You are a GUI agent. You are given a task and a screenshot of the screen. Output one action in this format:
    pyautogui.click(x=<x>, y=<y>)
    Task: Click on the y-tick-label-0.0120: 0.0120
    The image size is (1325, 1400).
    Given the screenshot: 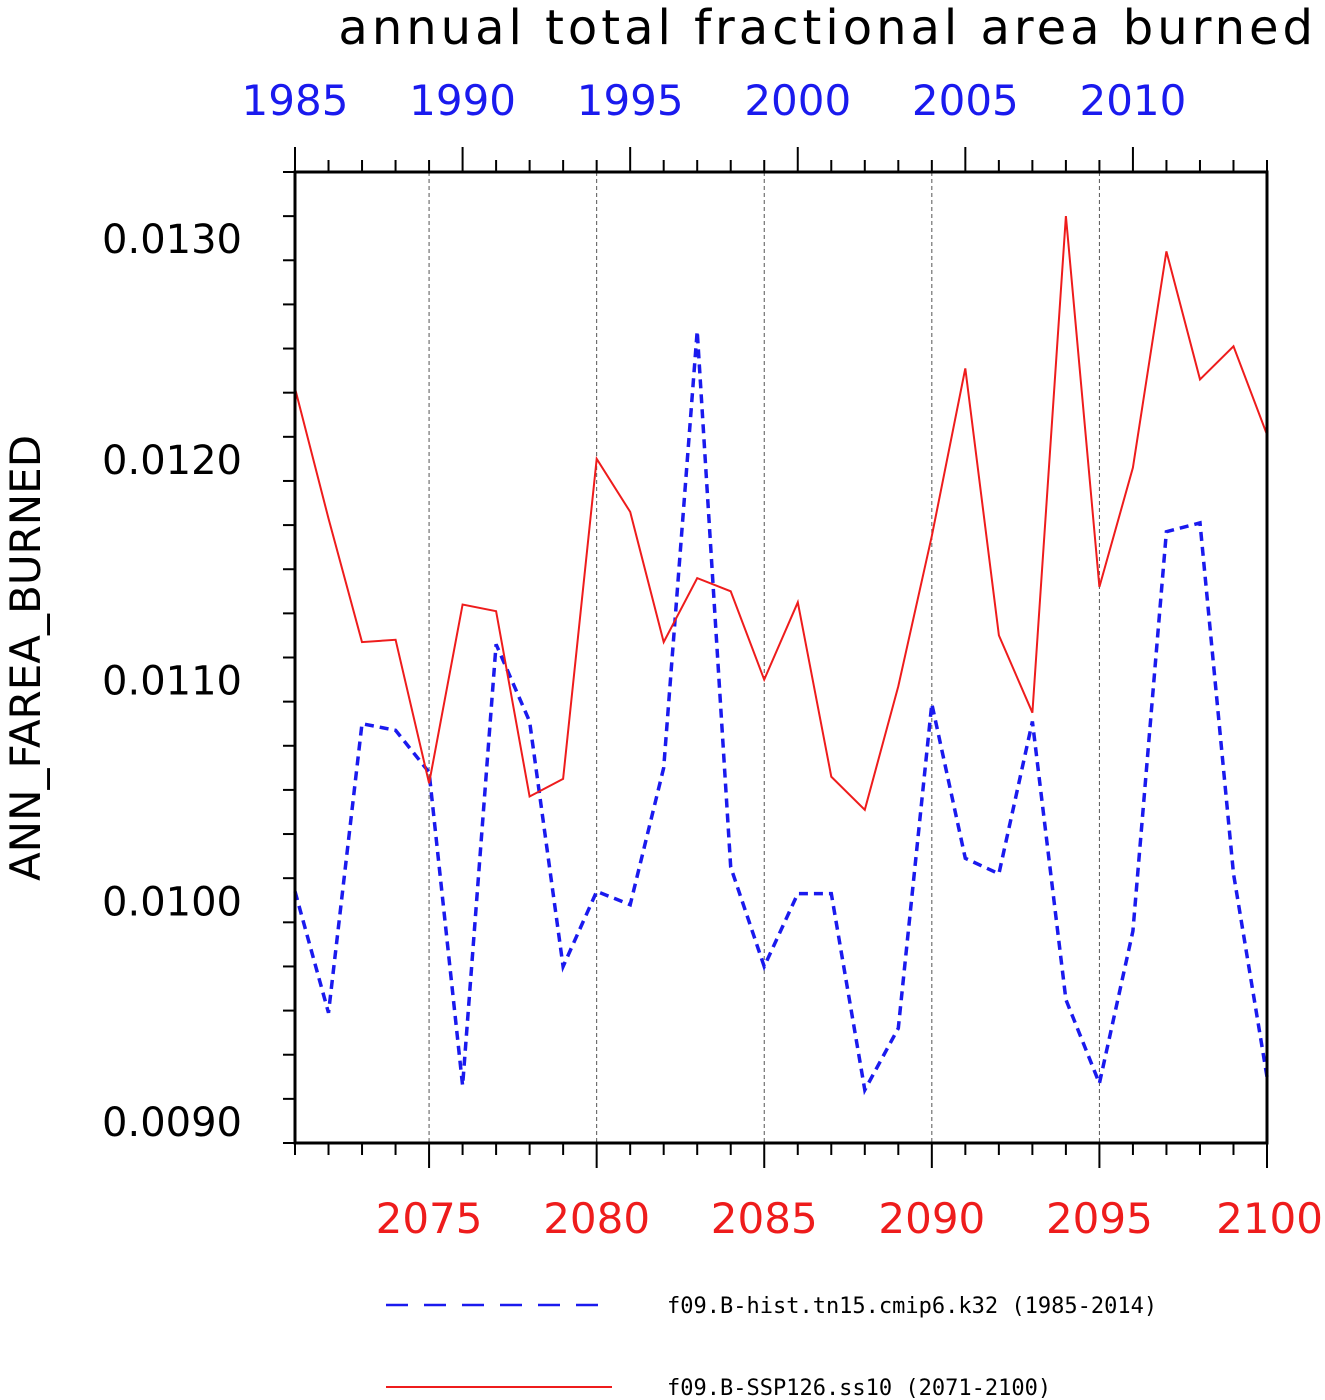 What is the action you would take?
    pyautogui.click(x=172, y=461)
    